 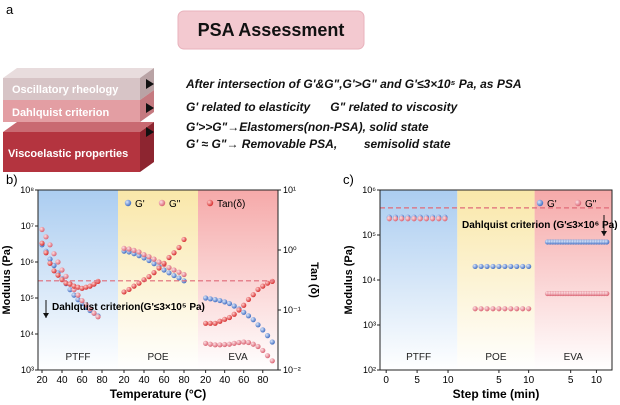 What do you see at coordinates (158, 394) in the screenshot?
I see `x-axis-label: Temperature (°C)` at bounding box center [158, 394].